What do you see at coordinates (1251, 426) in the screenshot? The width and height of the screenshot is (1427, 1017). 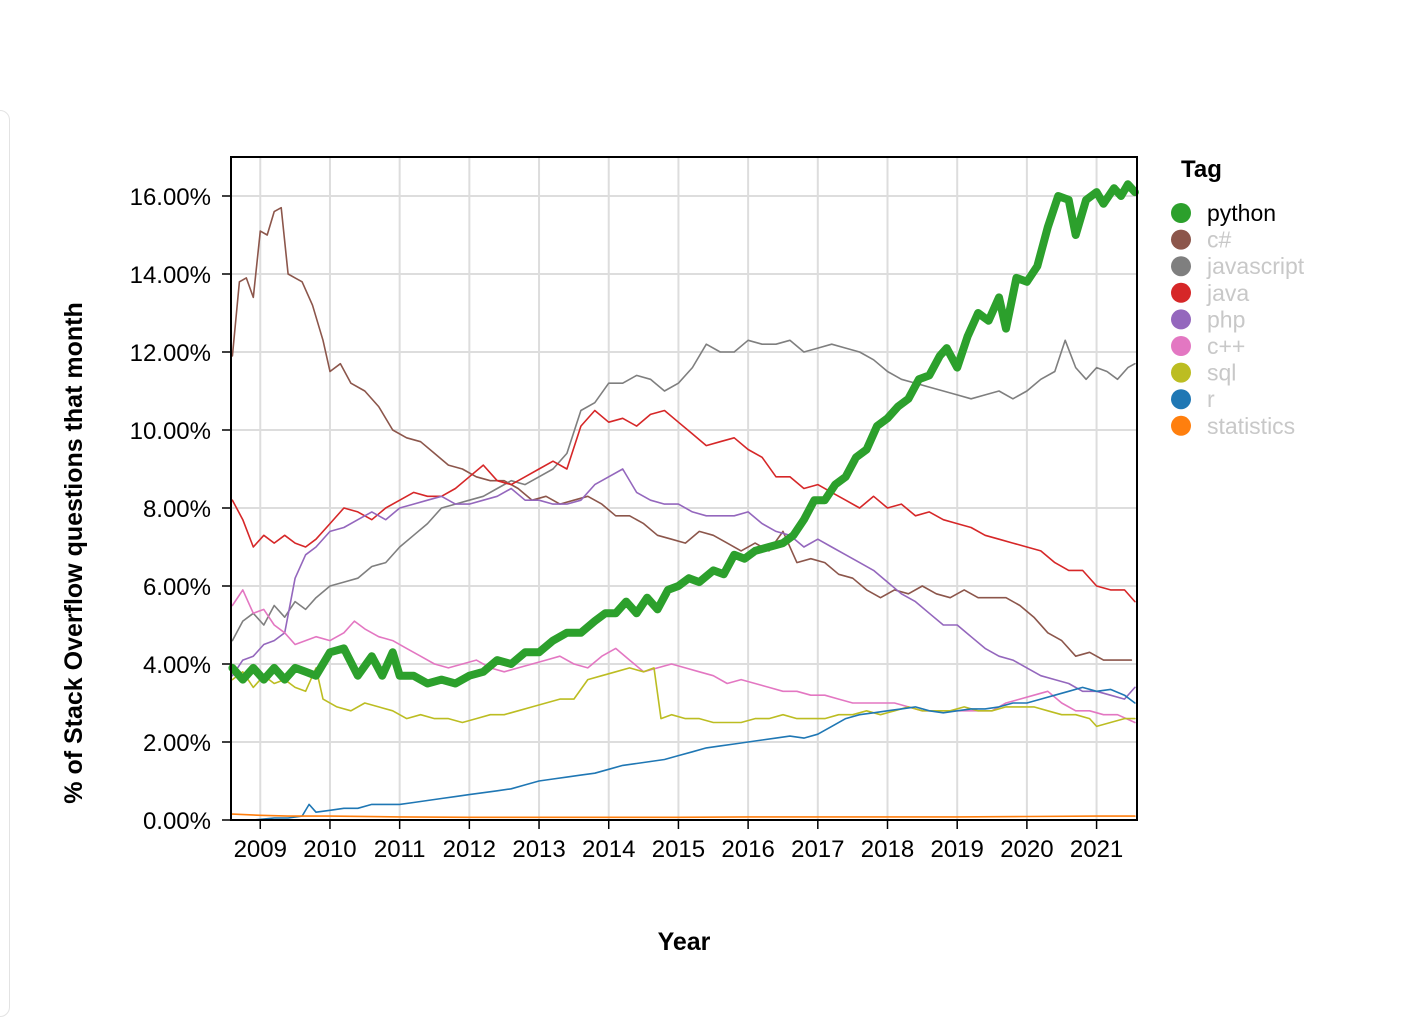 I see `legend-label-statistics: statistics` at bounding box center [1251, 426].